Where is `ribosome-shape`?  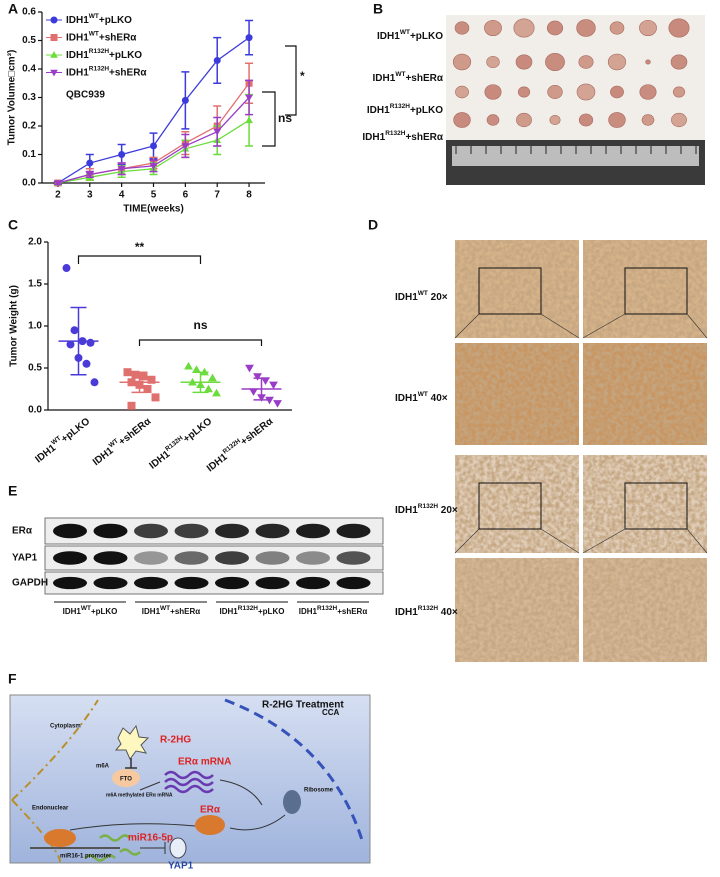
ribosome-shape is located at coordinates (292, 802).